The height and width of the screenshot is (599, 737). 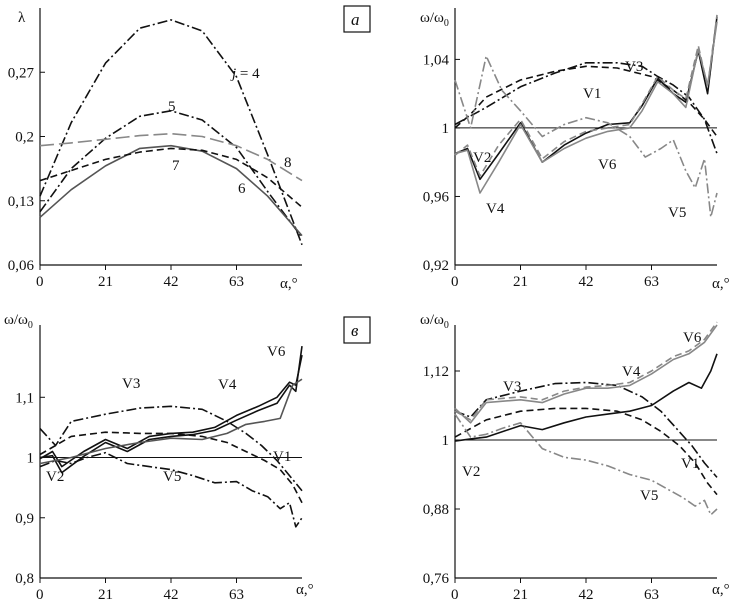 What do you see at coordinates (24, 519) in the screenshot?
I see `y-tick-label: 0,9` at bounding box center [24, 519].